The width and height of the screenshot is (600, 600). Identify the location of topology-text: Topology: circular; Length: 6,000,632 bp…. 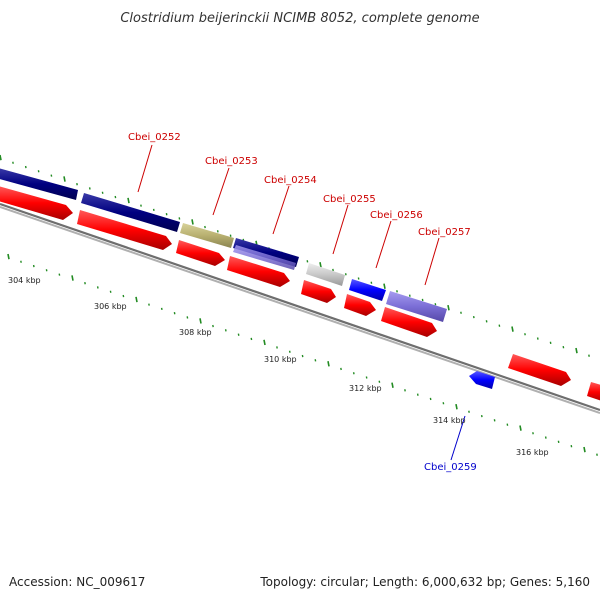
(424, 582).